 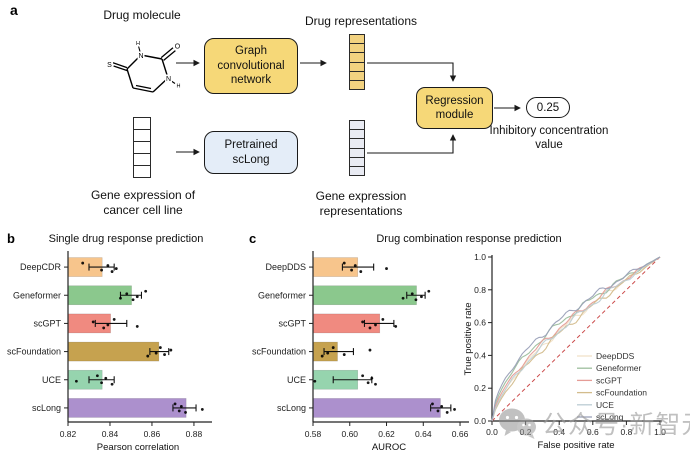 I want to click on svg-text: 0.58, so click(x=313, y=434).